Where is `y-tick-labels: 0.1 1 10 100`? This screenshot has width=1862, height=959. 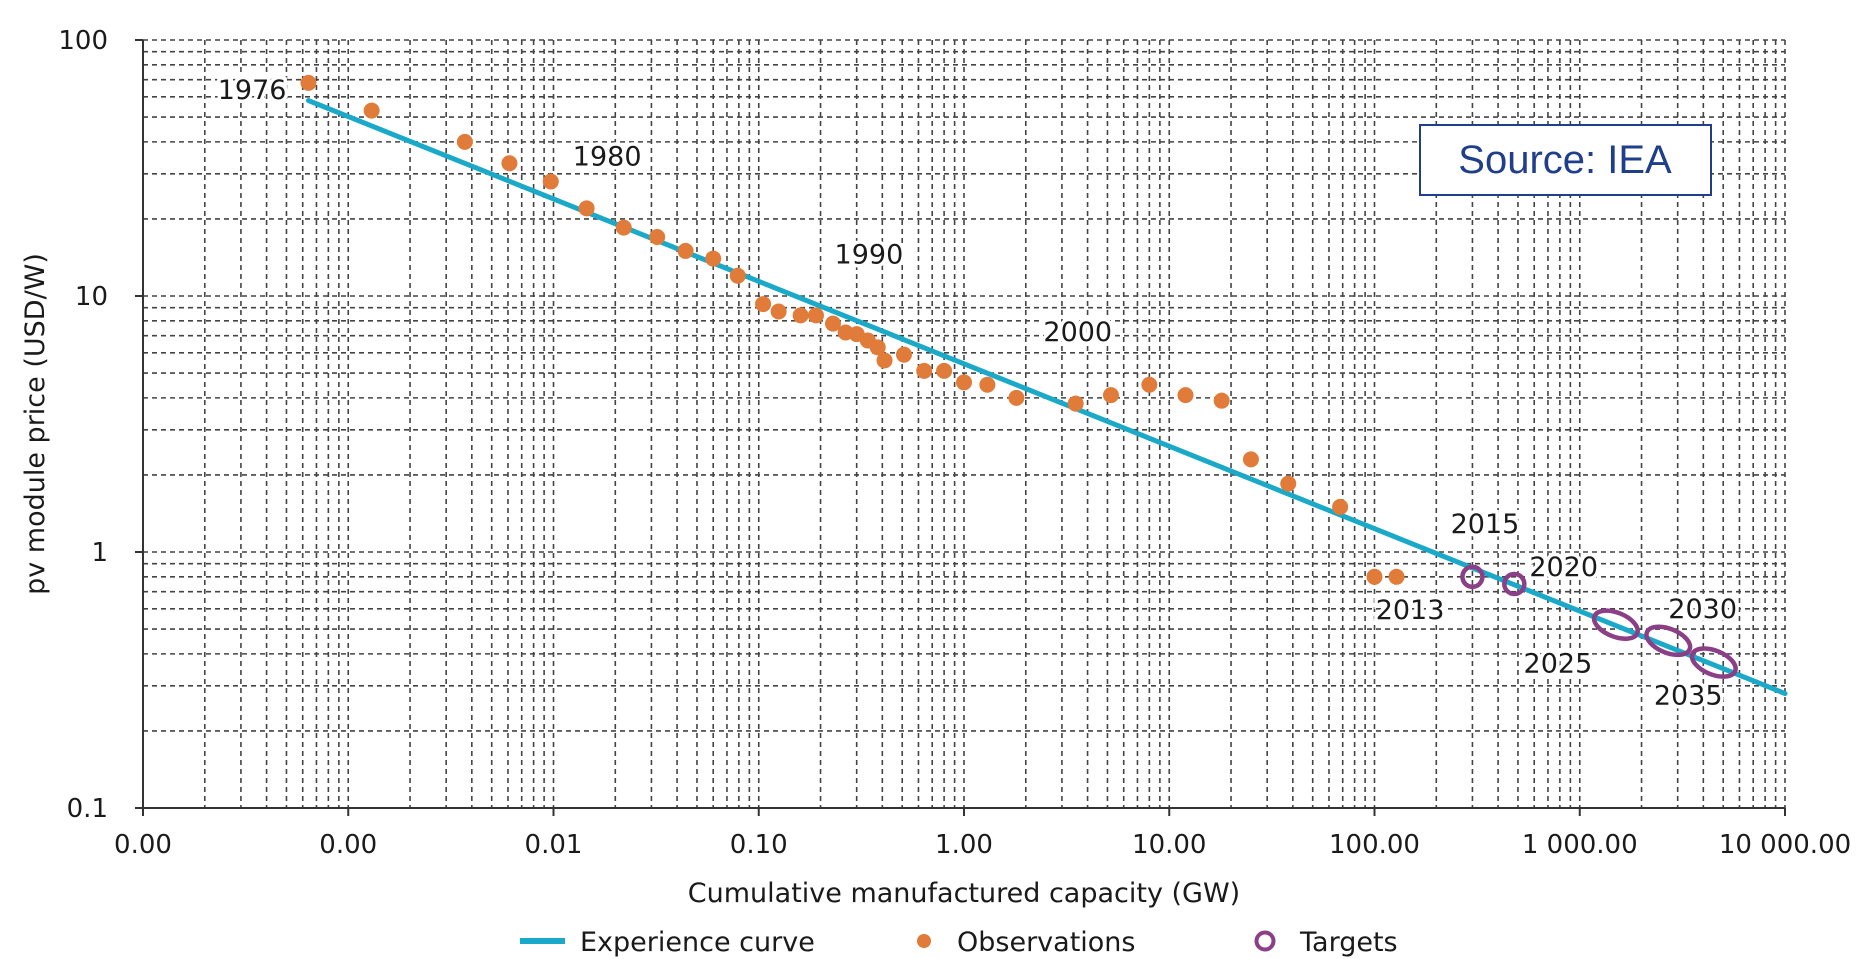 y-tick-labels: 0.1 1 10 100 is located at coordinates (100, 425).